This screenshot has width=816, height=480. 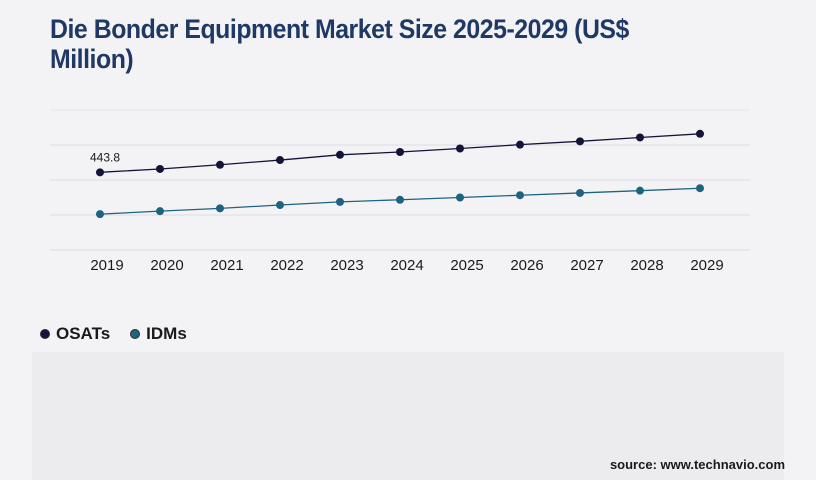 What do you see at coordinates (697, 464) in the screenshot?
I see `source-credit: source: www.technavio.com` at bounding box center [697, 464].